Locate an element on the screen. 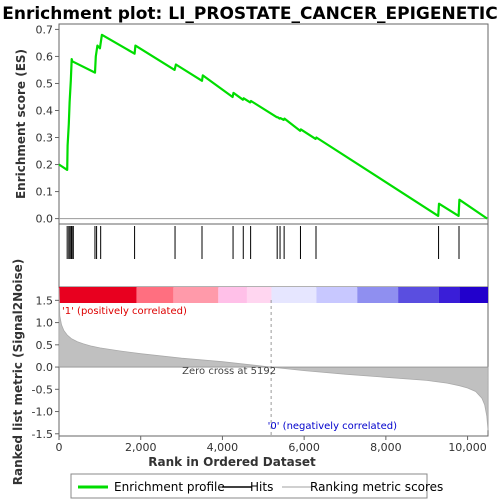  es-y-tick-label: 0.0 is located at coordinates (45, 219).